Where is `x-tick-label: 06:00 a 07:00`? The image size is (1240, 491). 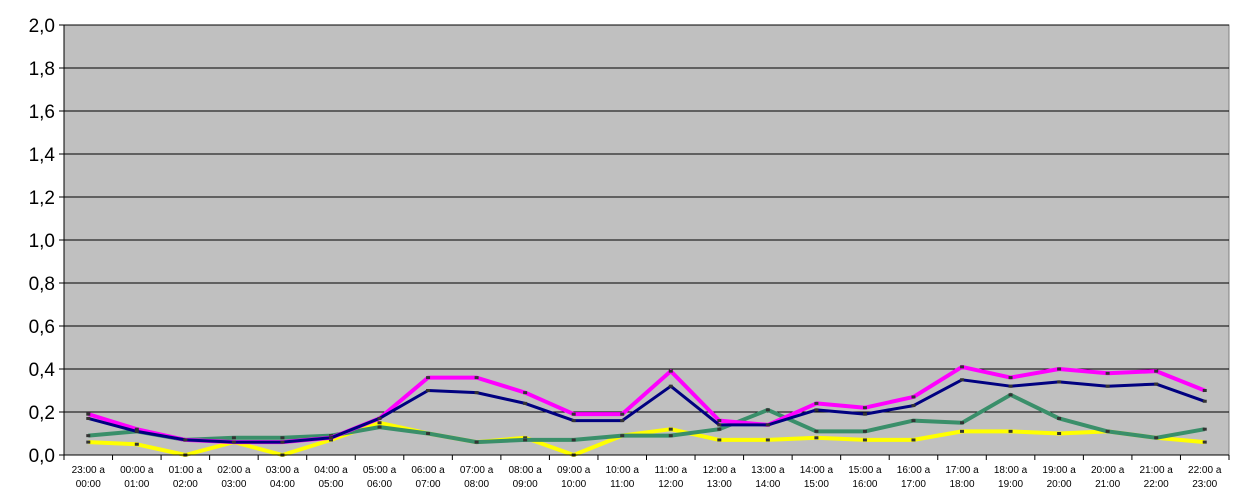
x-tick-label: 06:00 a 07:00 is located at coordinates (428, 477).